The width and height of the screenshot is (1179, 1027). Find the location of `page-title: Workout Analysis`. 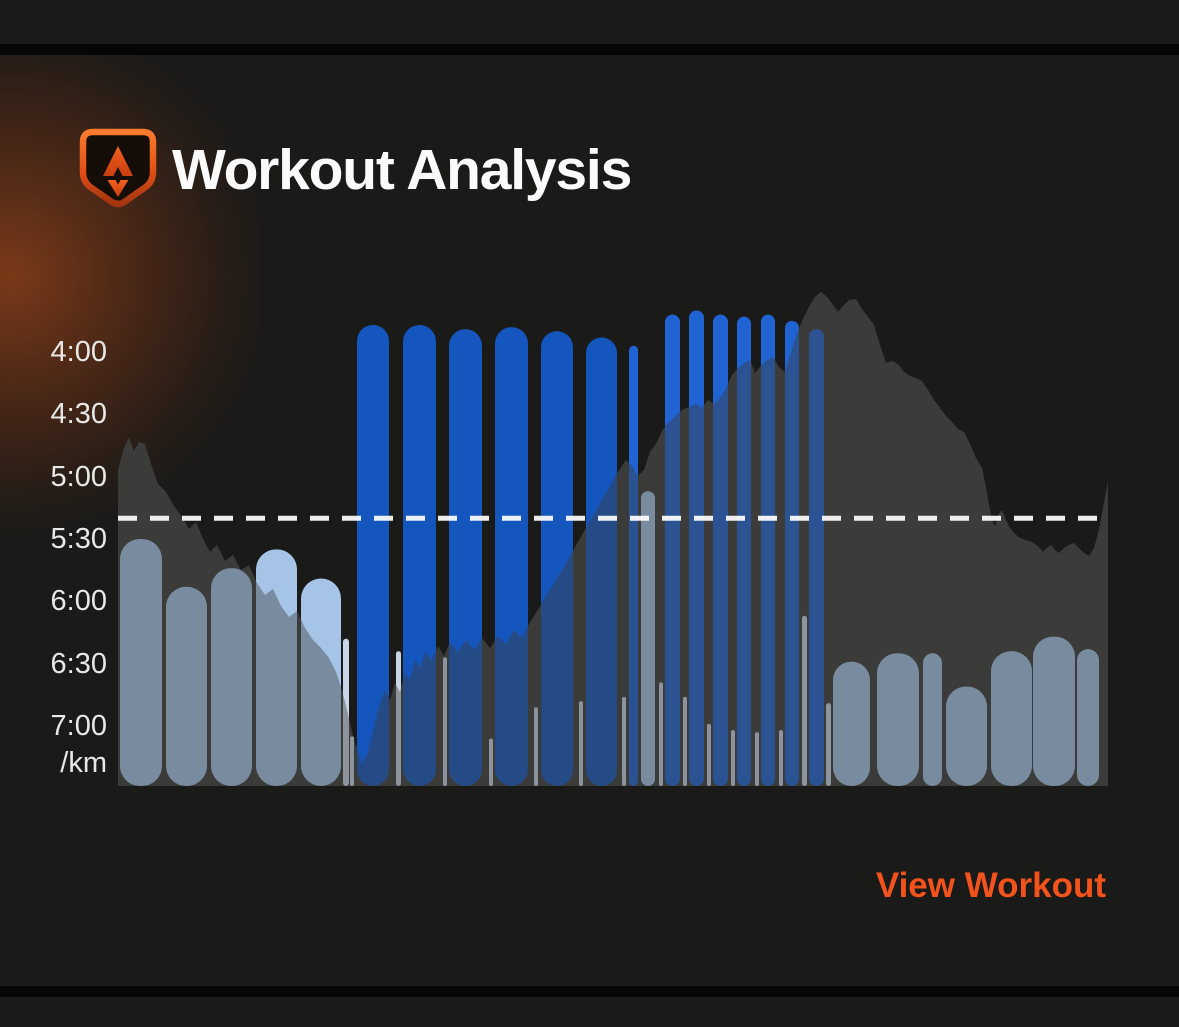

page-title: Workout Analysis is located at coordinates (402, 170).